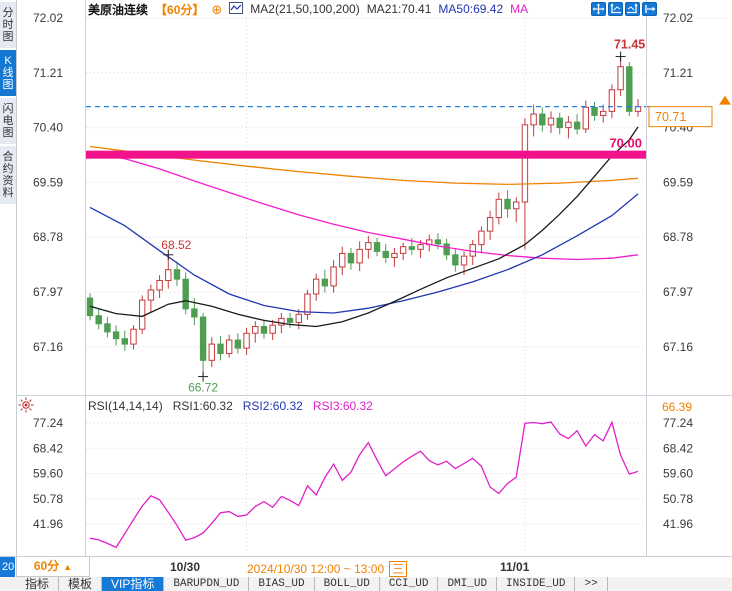 This screenshot has width=732, height=591. Describe the element at coordinates (366, 154) in the screenshot. I see `support-band` at that location.